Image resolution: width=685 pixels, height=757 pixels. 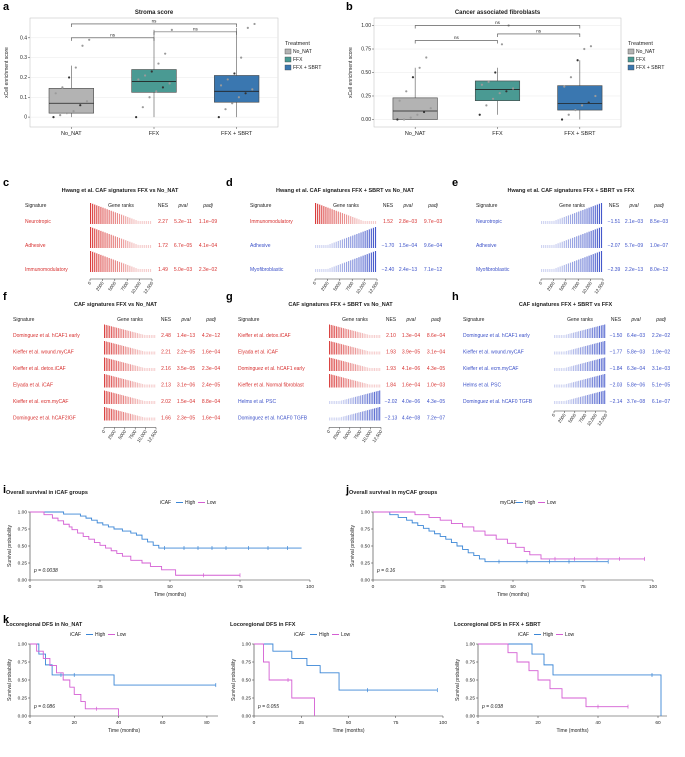 I want to click on legend-swatch, so click(x=631, y=59).